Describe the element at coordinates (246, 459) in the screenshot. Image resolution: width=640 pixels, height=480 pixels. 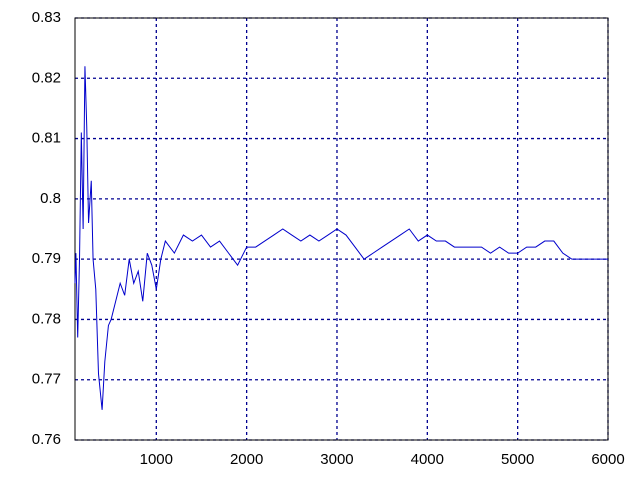
I see `x-tick-label: 2000` at that location.